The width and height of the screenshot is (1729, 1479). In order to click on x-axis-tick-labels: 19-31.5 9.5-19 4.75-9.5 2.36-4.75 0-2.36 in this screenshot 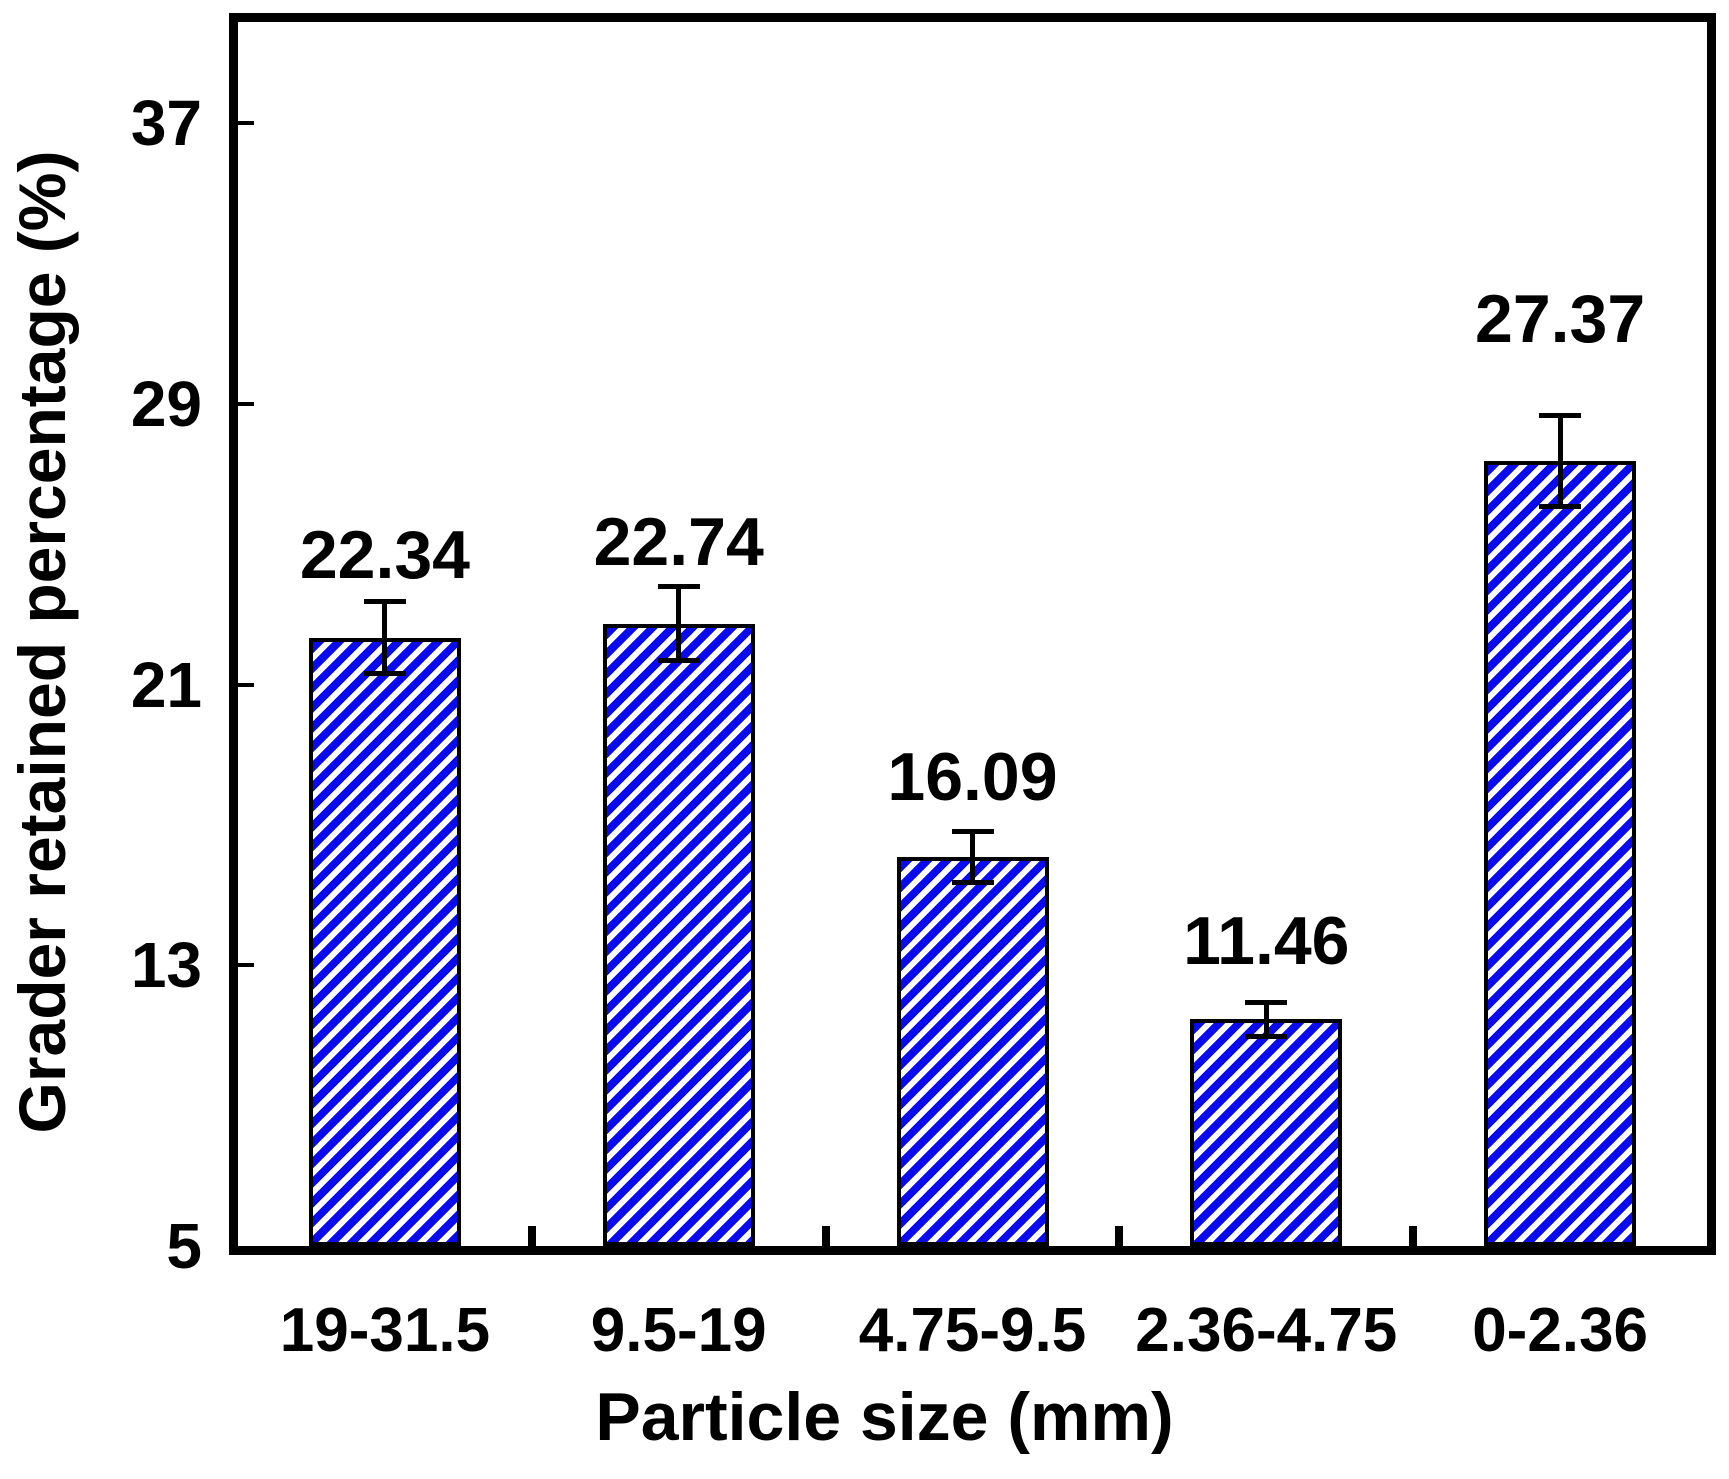, I will do `click(972, 1332)`.